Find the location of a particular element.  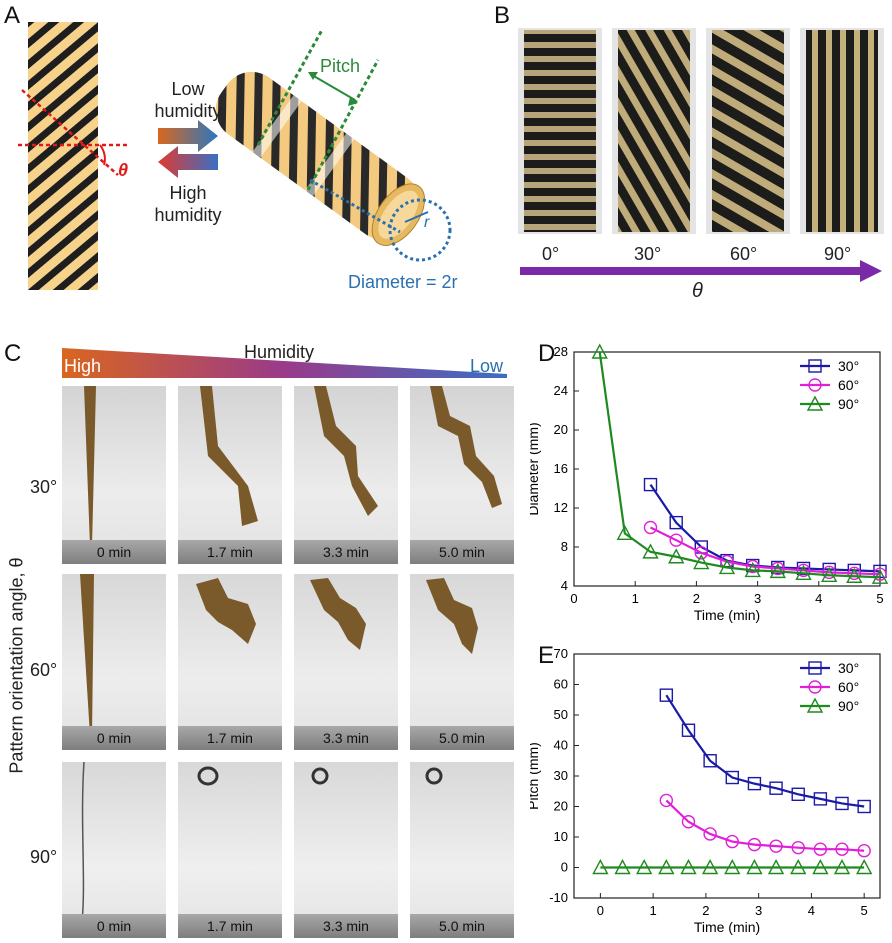

y-tick-label: 40 is located at coordinates (561, 745).